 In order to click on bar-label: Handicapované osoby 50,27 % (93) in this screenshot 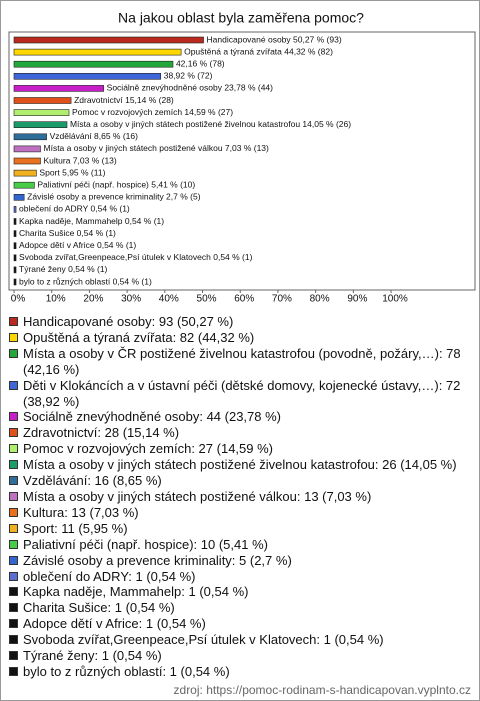, I will do `click(274, 39)`.